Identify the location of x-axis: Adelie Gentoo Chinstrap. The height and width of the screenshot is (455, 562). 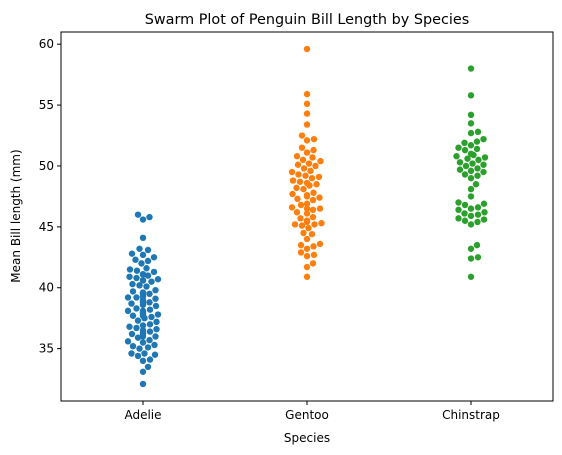
(312, 411).